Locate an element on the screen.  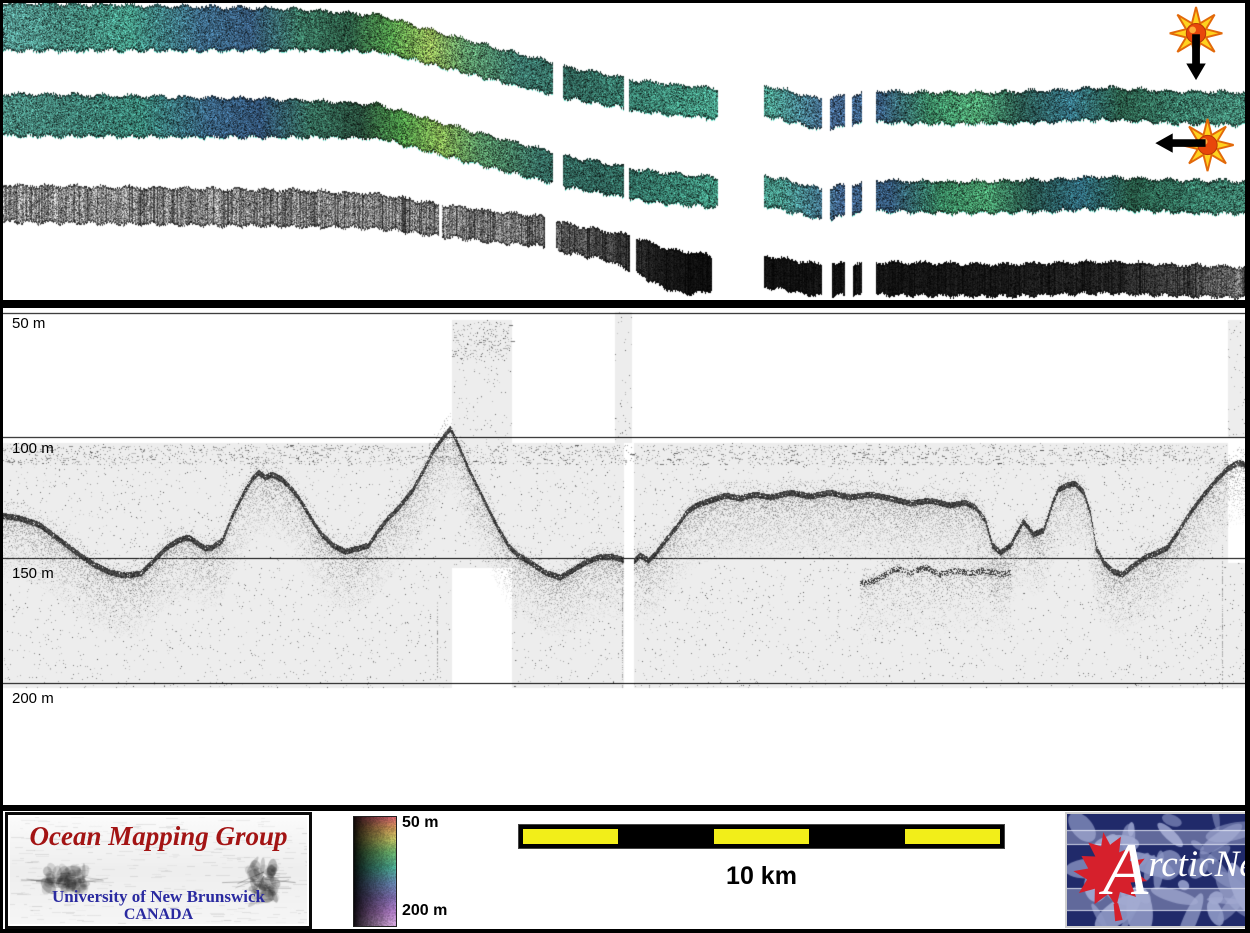
colorbar-bottom-label: 200 m is located at coordinates (425, 910).